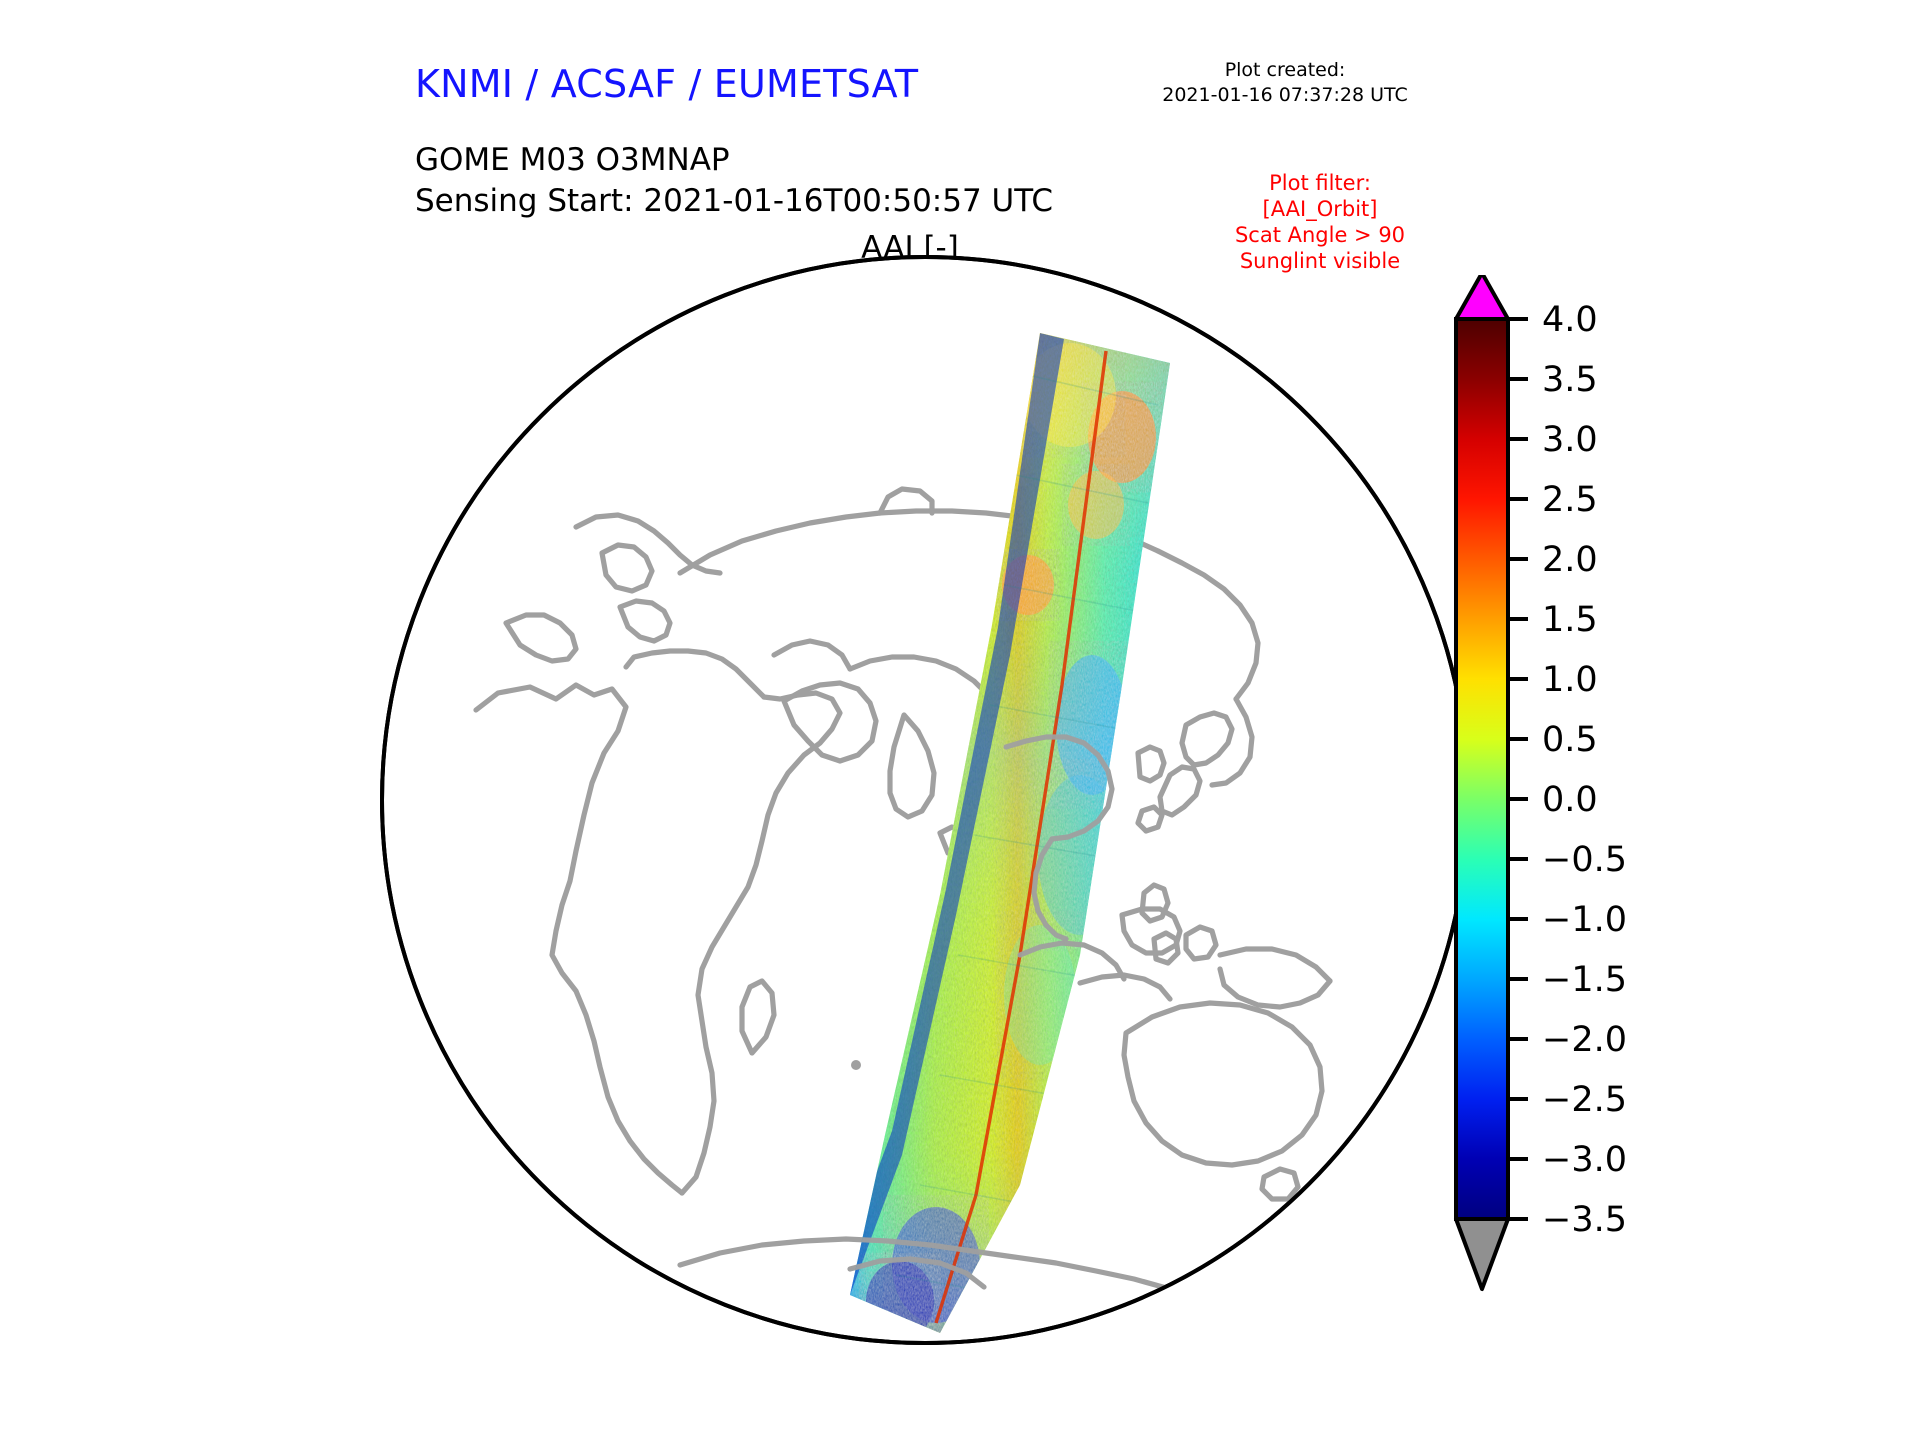 The width and height of the screenshot is (1920, 1440). I want to click on plot-filter-variable: [AAI_Orbit], so click(1320, 209).